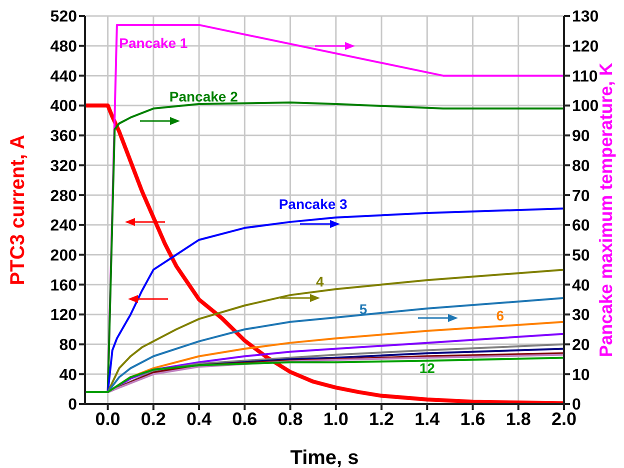 This screenshot has height=468, width=624. What do you see at coordinates (427, 418) in the screenshot?
I see `x-tick-label: 1.4` at bounding box center [427, 418].